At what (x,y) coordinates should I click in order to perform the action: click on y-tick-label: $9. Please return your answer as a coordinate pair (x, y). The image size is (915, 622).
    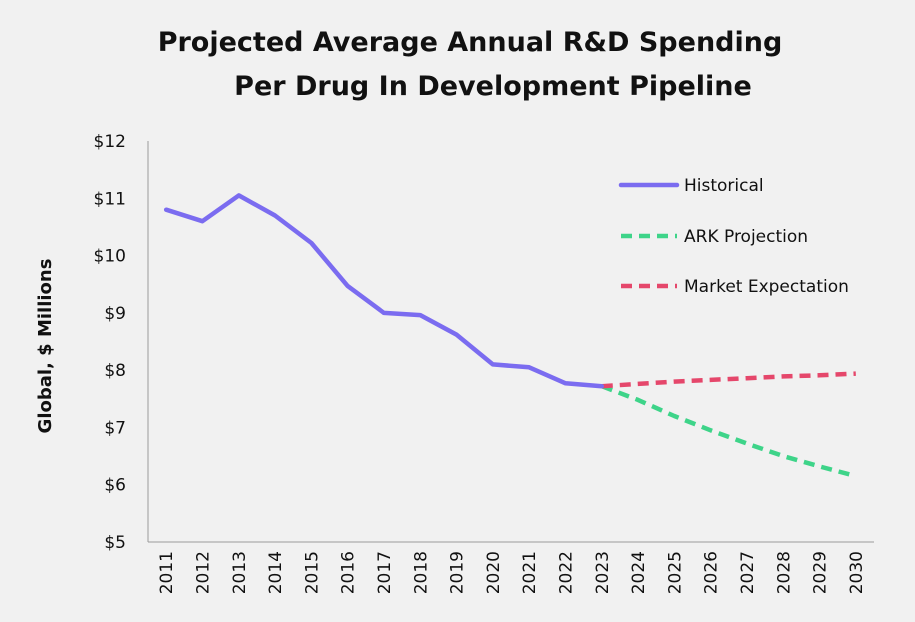
    Looking at the image, I should click on (115, 314).